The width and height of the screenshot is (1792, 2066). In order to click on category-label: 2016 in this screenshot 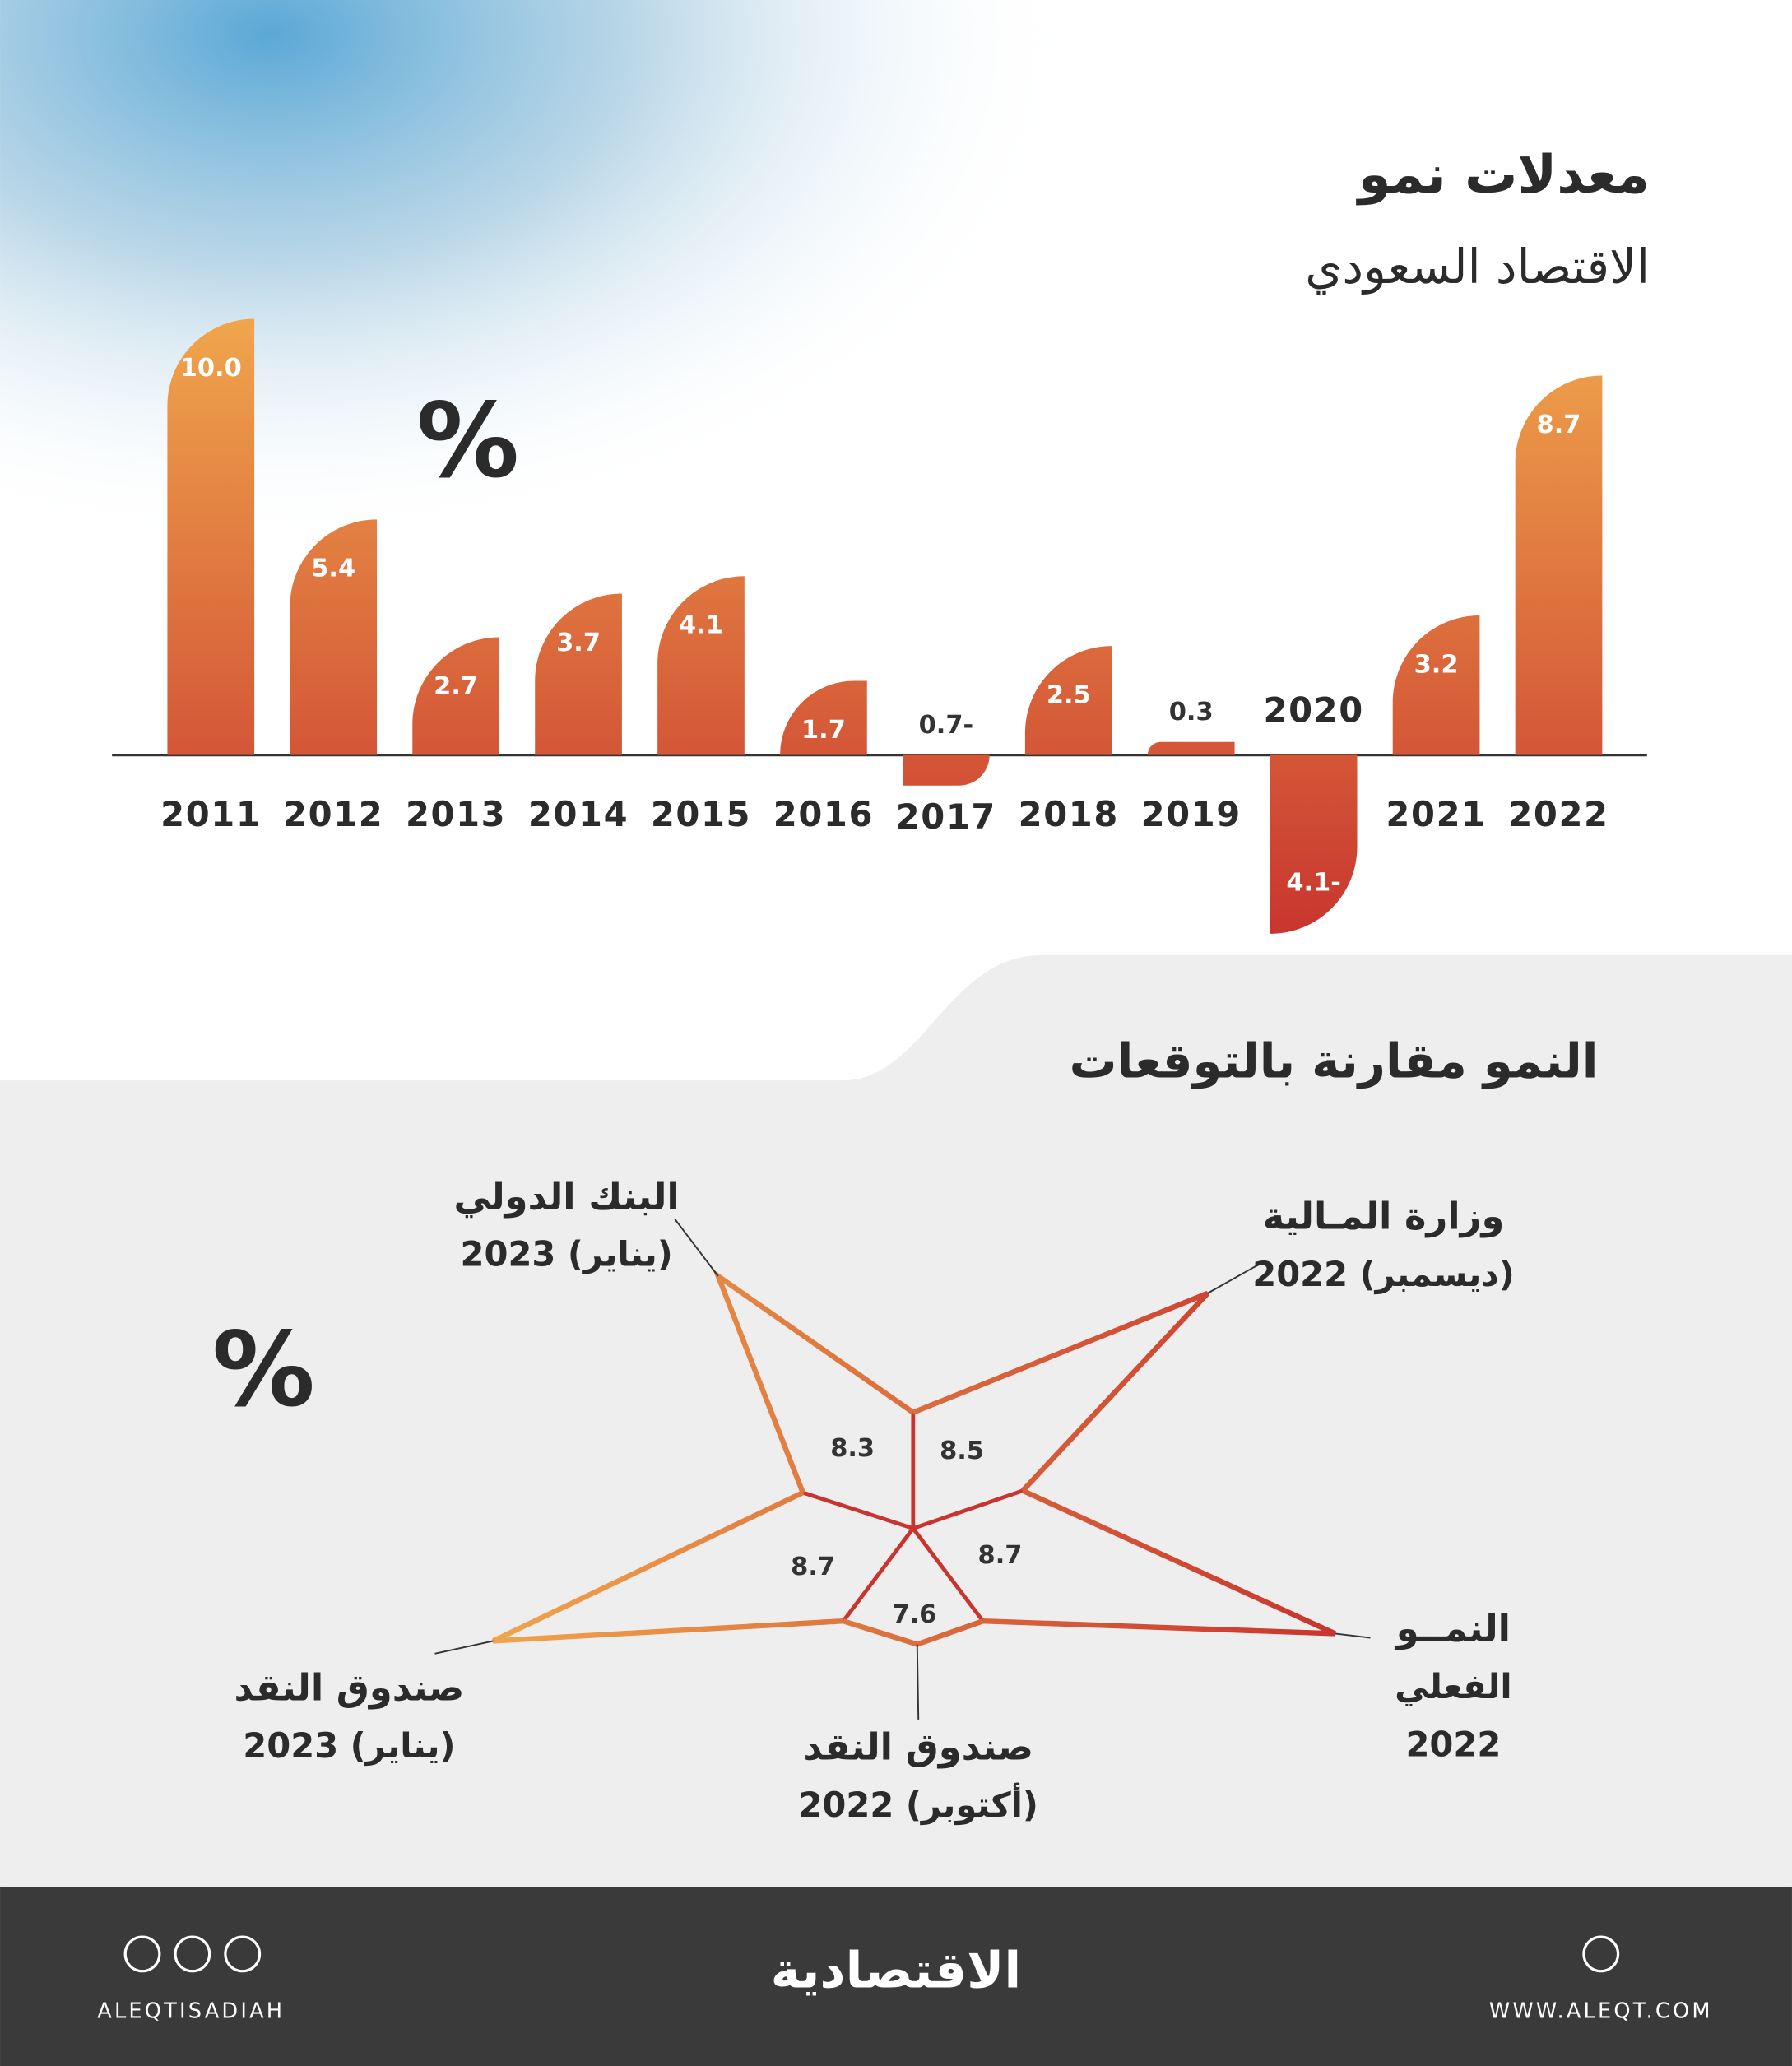, I will do `click(823, 814)`.